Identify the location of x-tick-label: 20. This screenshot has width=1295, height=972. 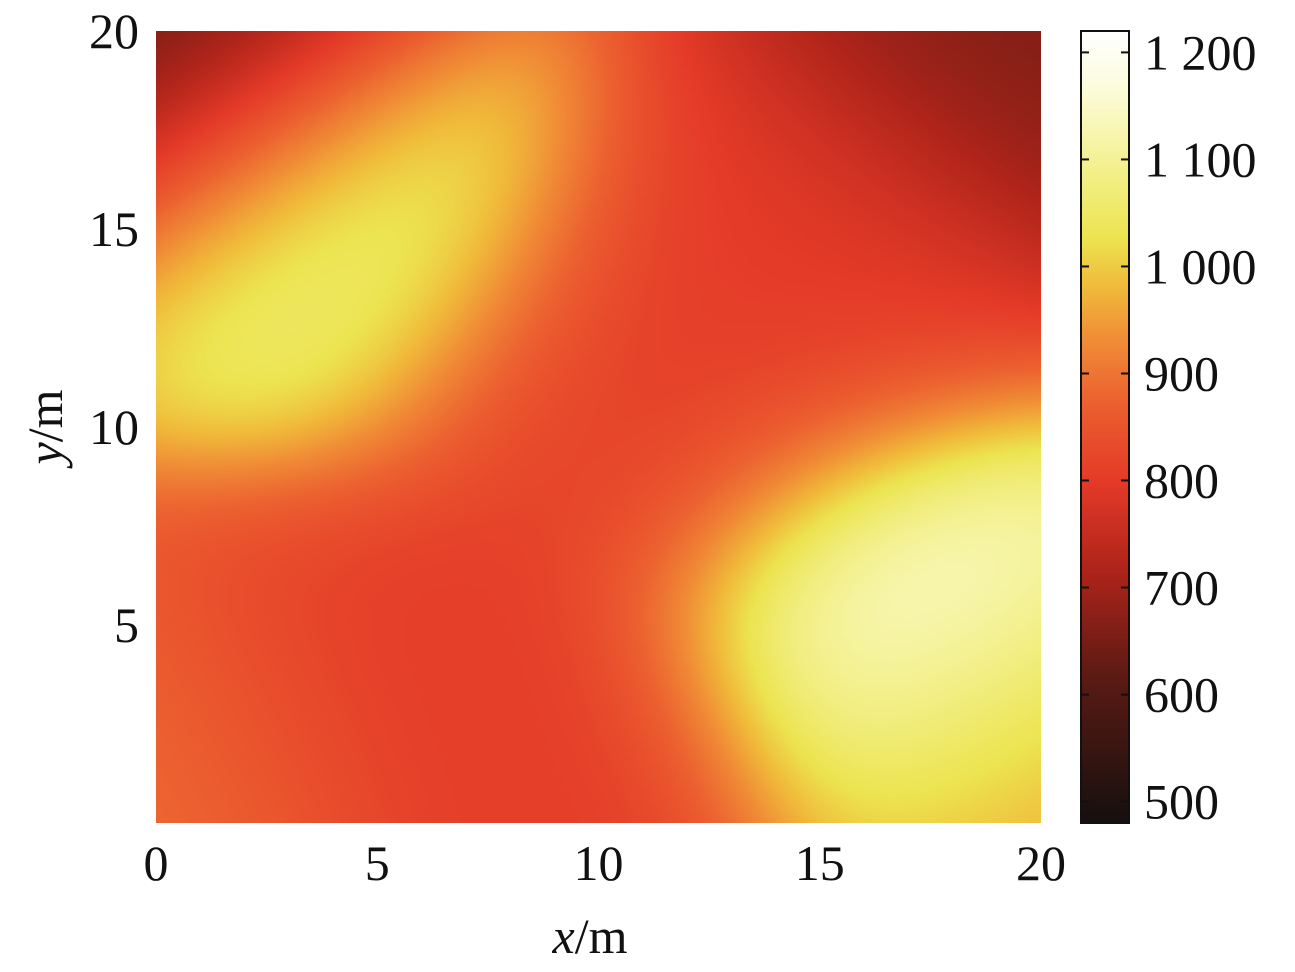
(1041, 863).